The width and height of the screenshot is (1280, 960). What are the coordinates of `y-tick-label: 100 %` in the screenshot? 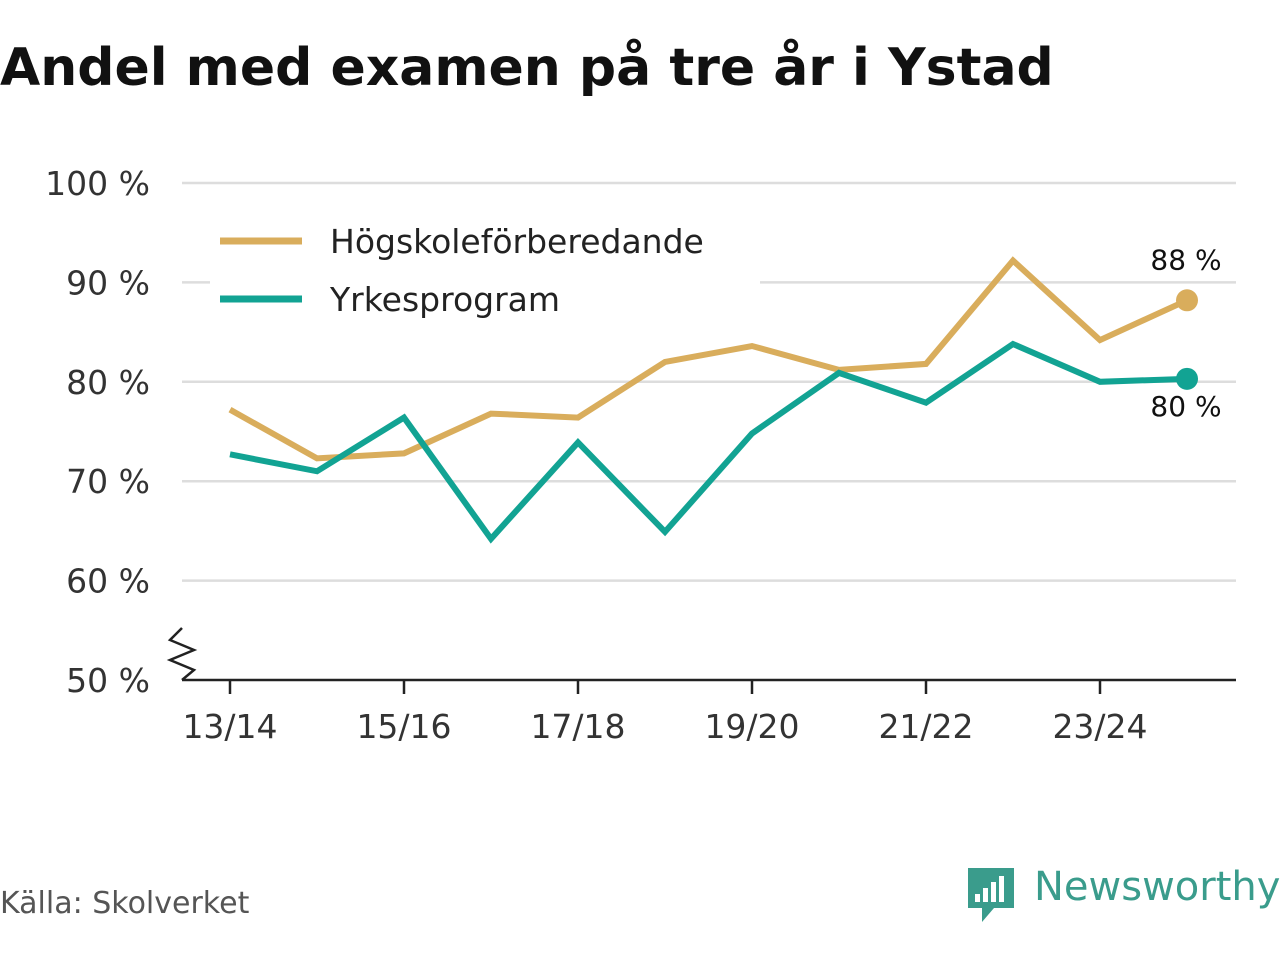 It's located at (97, 183).